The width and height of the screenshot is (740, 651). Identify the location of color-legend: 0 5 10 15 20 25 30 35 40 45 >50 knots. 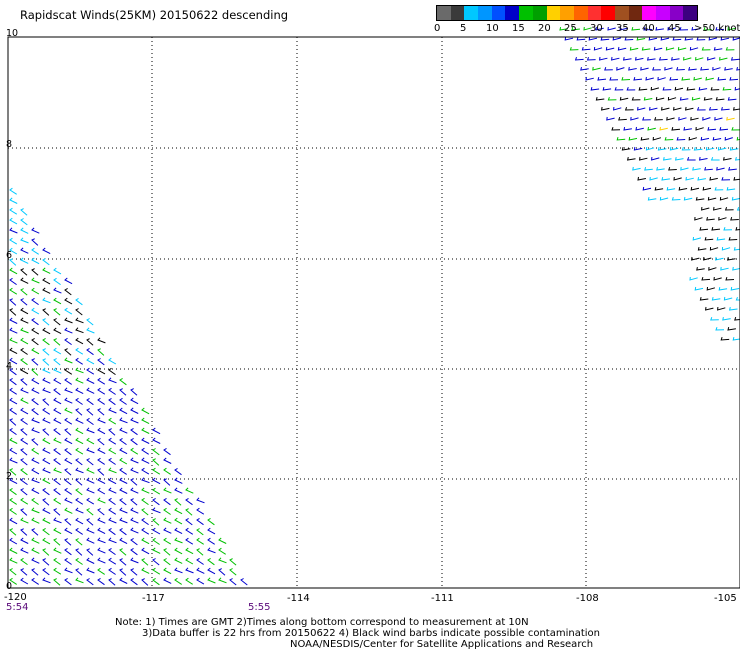
(587, 19).